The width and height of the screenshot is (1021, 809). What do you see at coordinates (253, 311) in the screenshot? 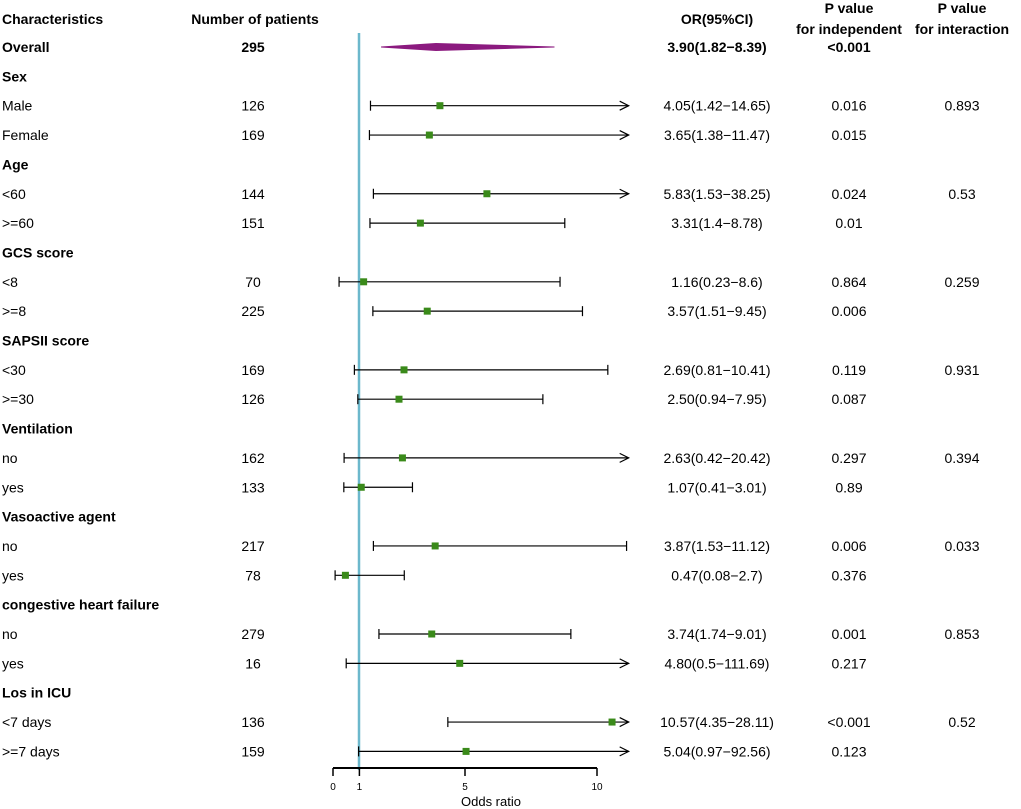
I see `patient-count: 225` at bounding box center [253, 311].